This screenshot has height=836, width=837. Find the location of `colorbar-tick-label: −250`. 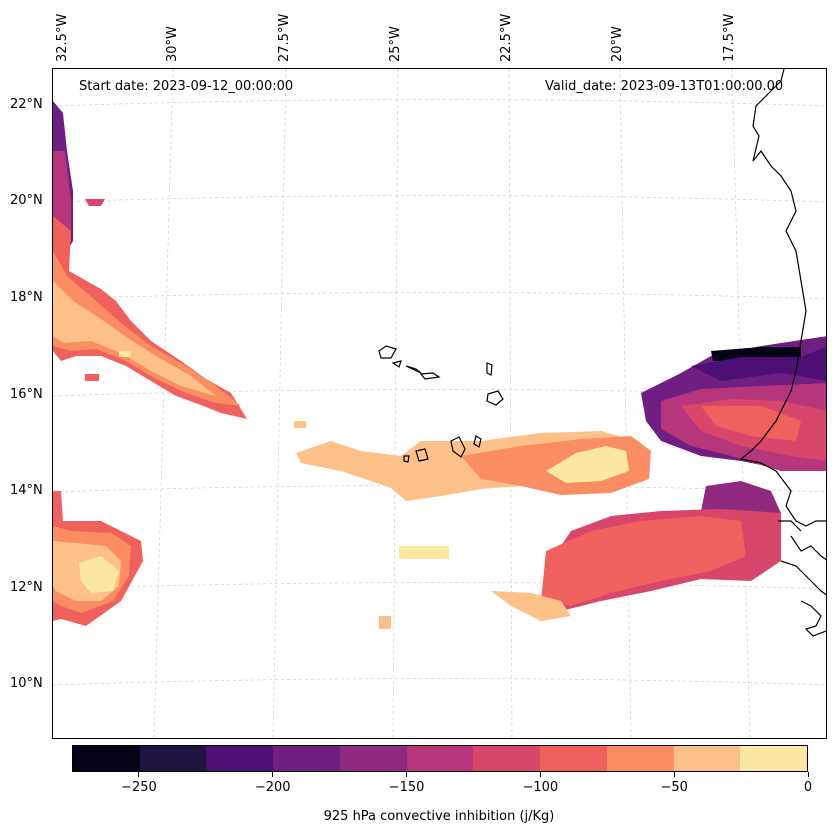

colorbar-tick-label: −250 is located at coordinates (139, 787).